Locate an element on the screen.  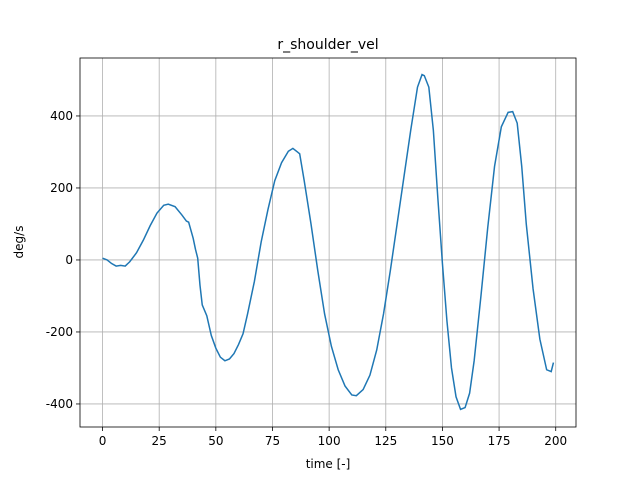
x-tick-label: 125 is located at coordinates (385, 441).